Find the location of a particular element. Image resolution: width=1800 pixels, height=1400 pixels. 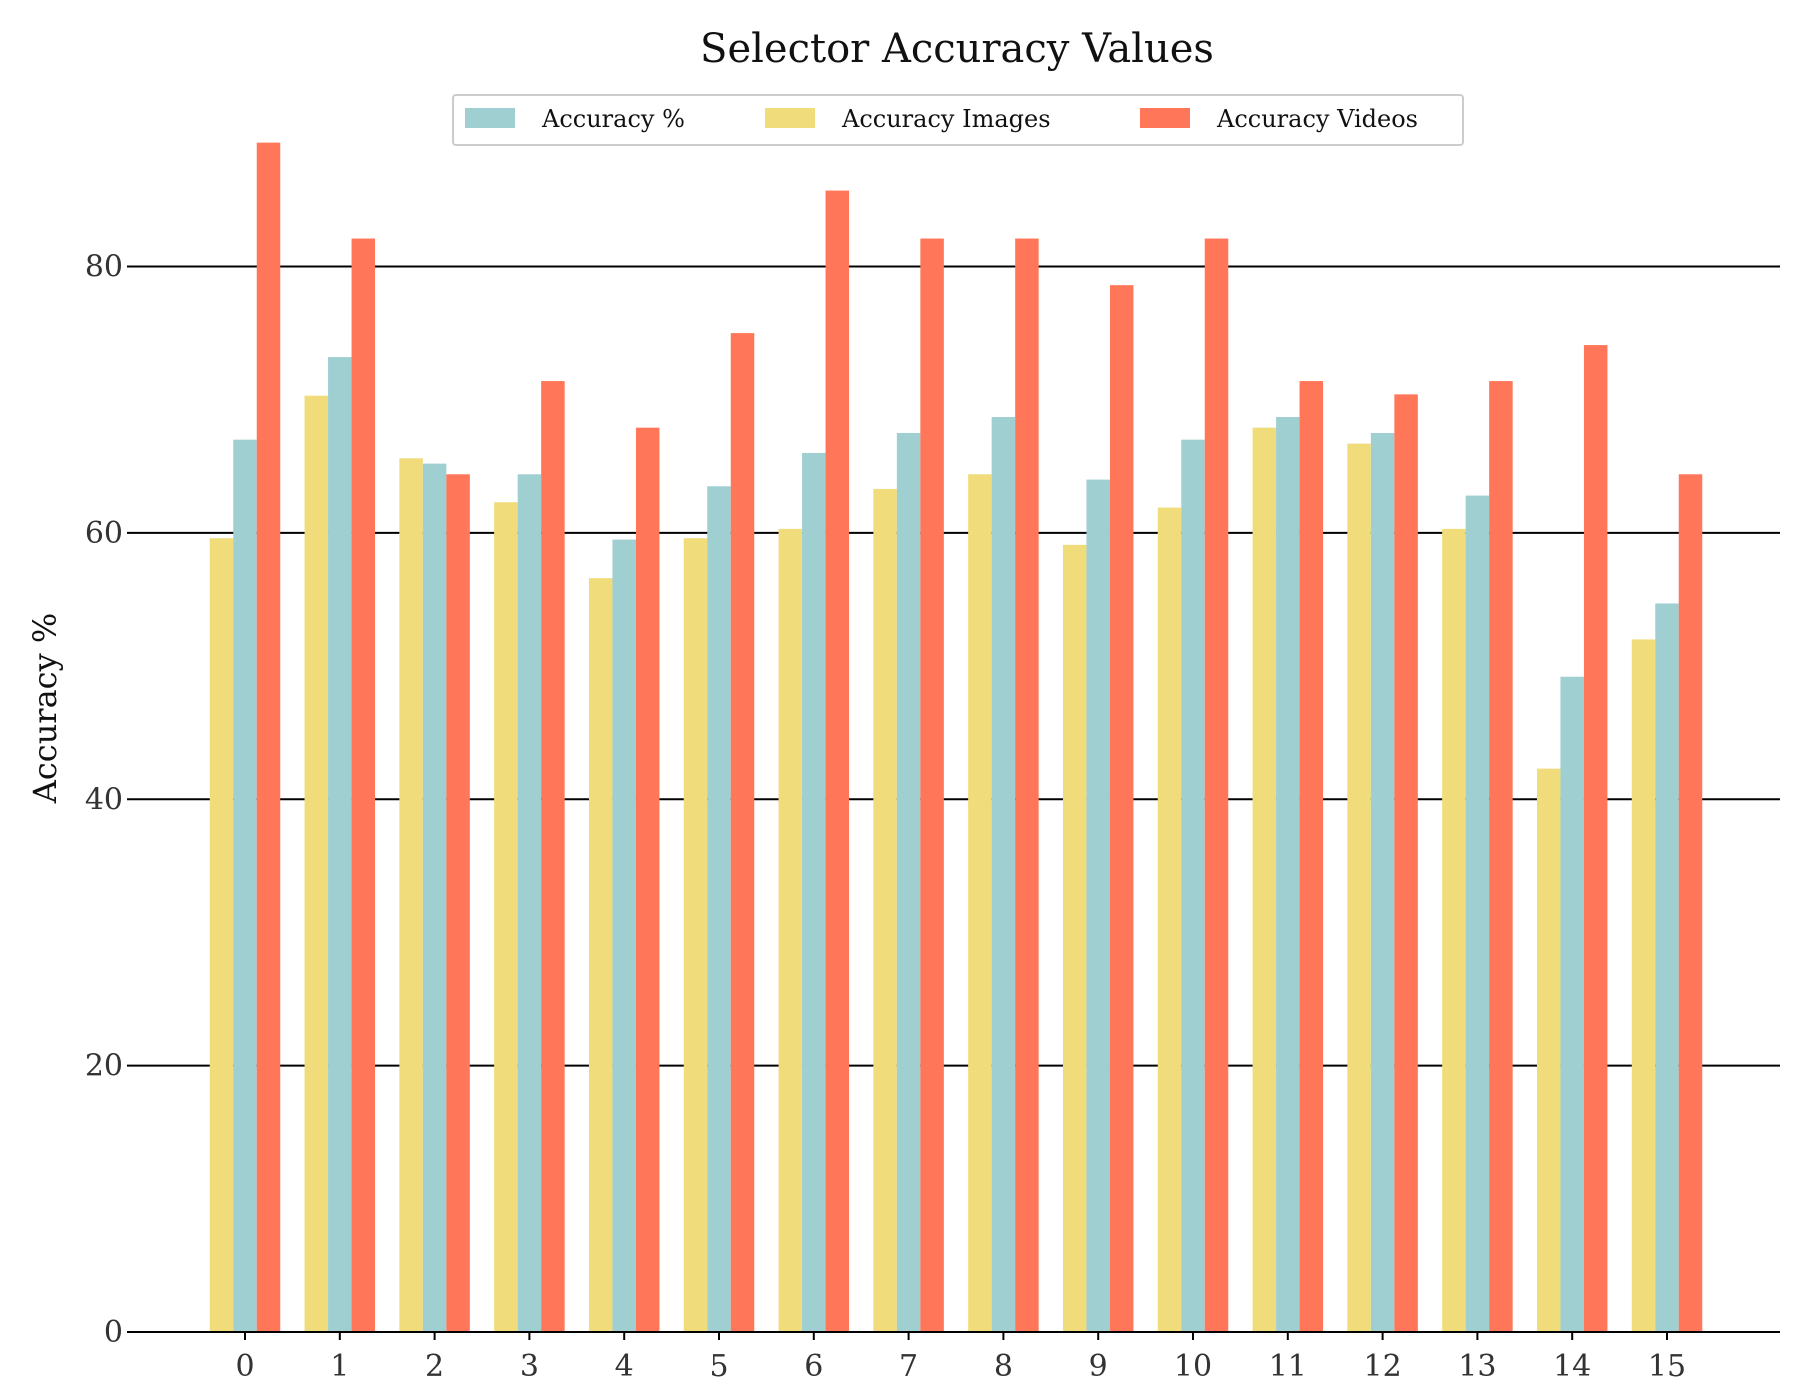

y-tick-label: 60 is located at coordinates (104, 533).